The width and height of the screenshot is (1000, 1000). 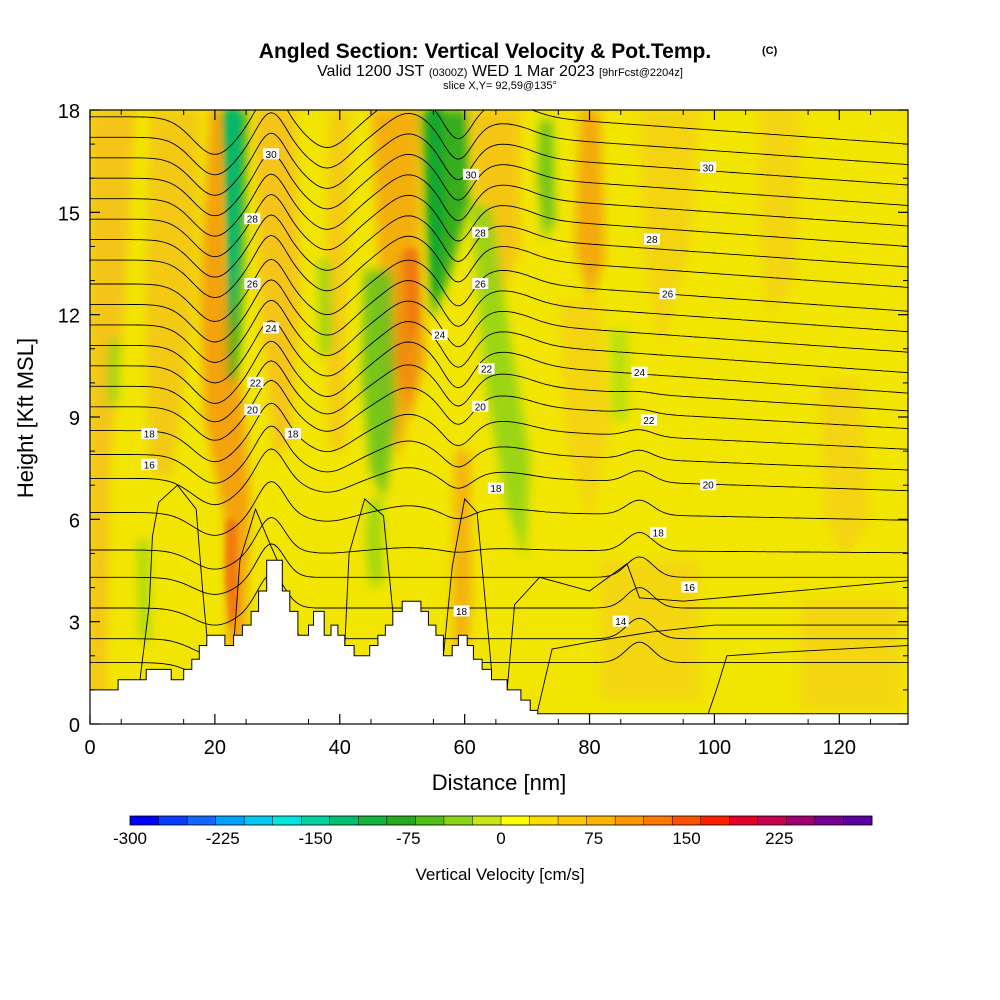 I want to click on contour-label: 16, so click(x=149, y=464).